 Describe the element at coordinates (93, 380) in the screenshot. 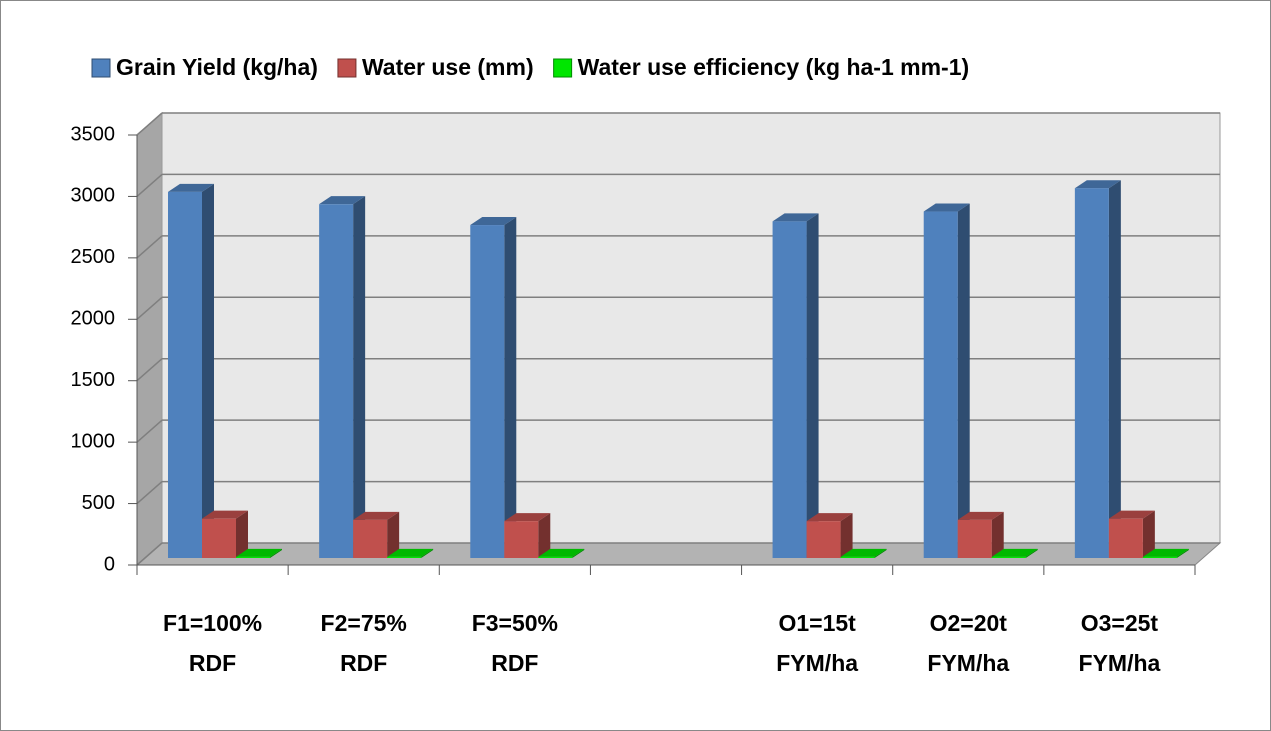

I see `y-tick-label: 1500` at that location.